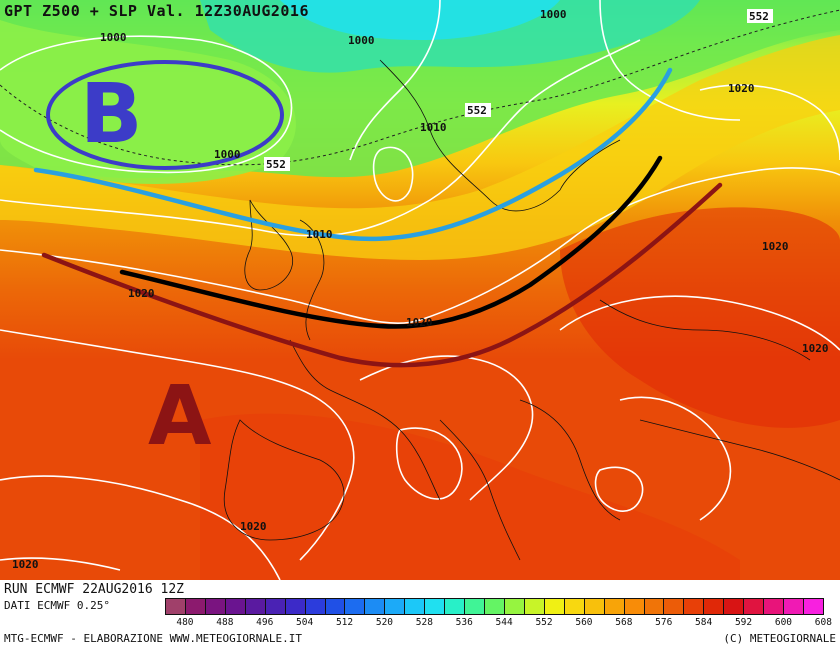 The height and width of the screenshot is (648, 840). What do you see at coordinates (384, 622) in the screenshot?
I see `color-scale-label: 520` at bounding box center [384, 622].